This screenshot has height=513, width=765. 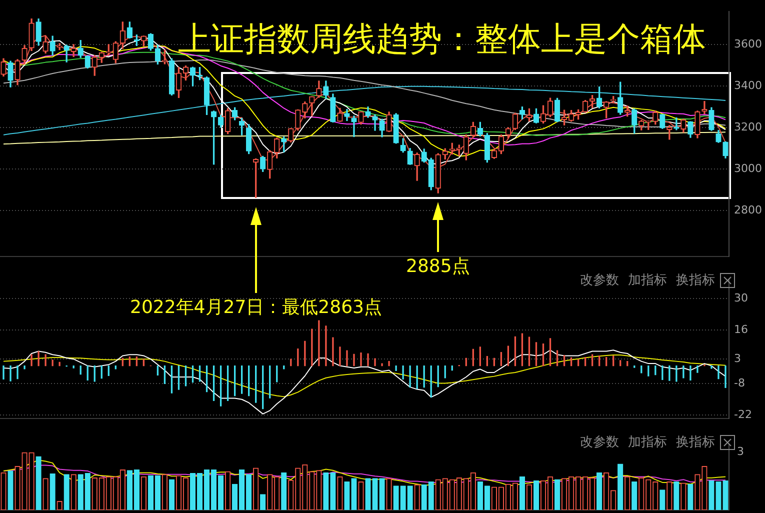 I want to click on y-tick-label: 3, so click(x=737, y=358).